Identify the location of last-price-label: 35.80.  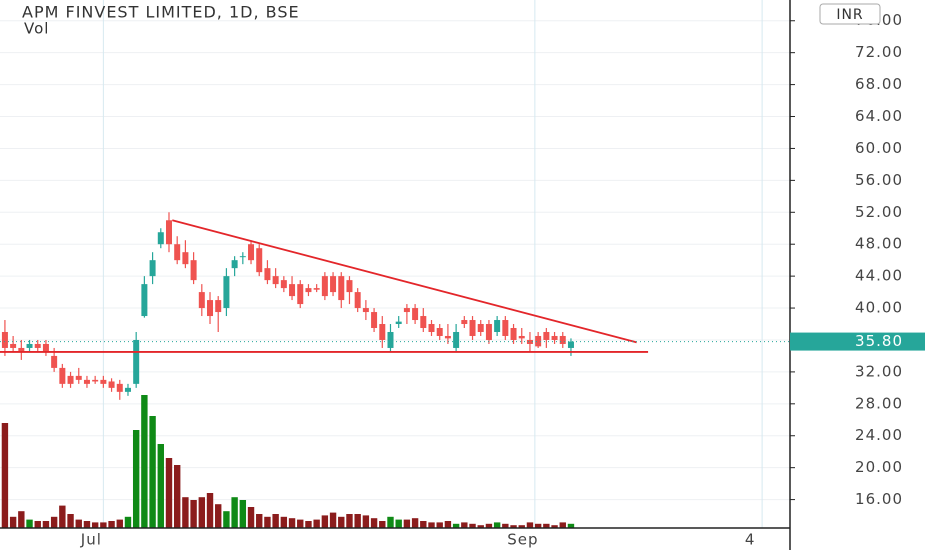
(879, 341).